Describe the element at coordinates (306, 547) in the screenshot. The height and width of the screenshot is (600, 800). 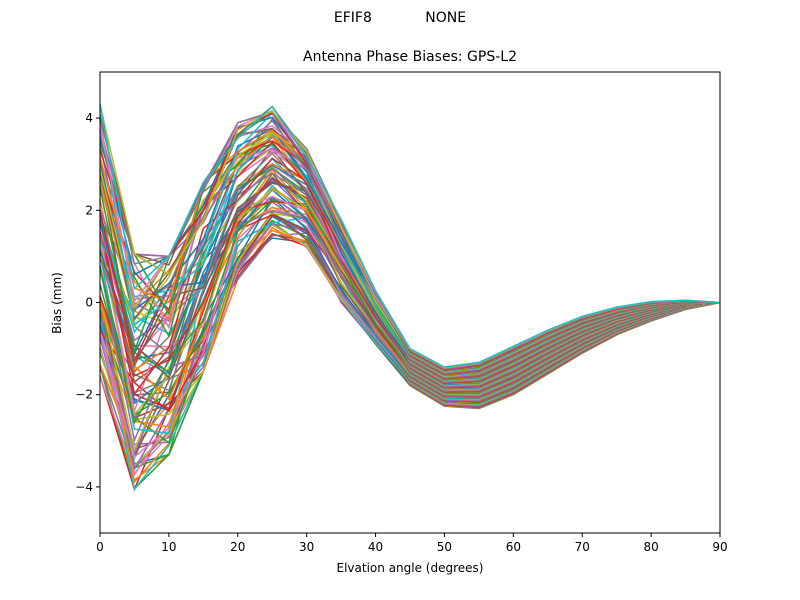
I see `x-tick-label: 30` at that location.